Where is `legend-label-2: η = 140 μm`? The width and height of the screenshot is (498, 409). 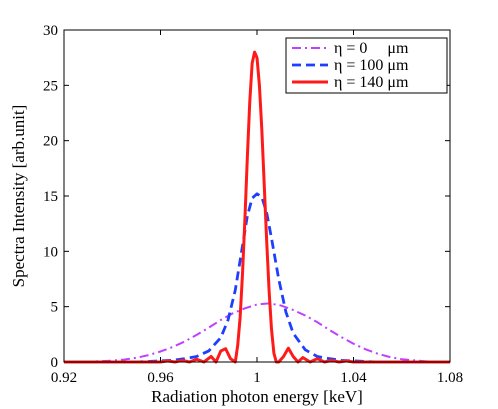 legend-label-2: η = 140 μm is located at coordinates (371, 82).